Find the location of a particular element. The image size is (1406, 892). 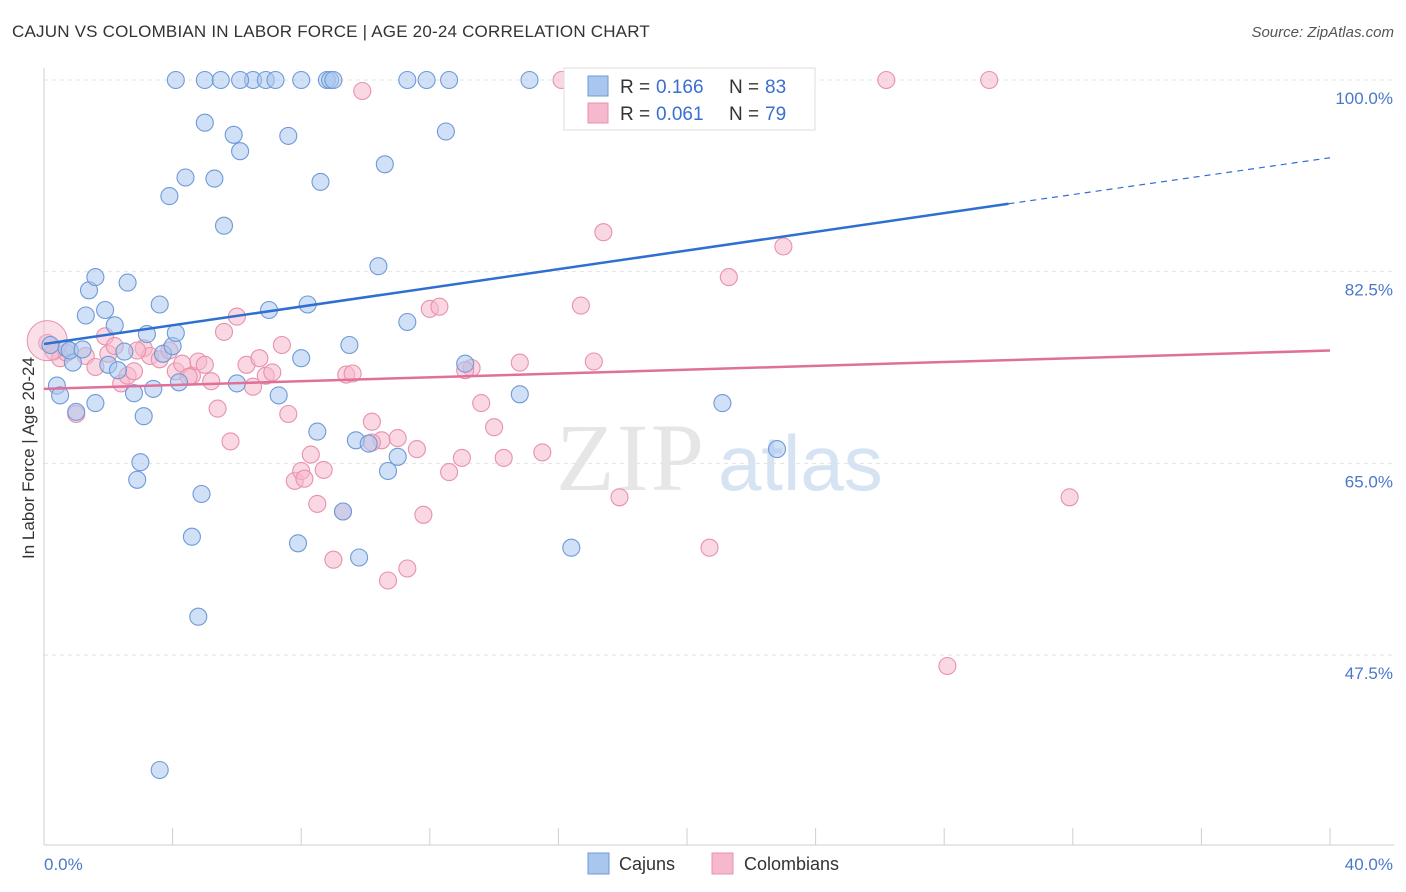

y-tick-label: 100.0% is located at coordinates (1364, 98).